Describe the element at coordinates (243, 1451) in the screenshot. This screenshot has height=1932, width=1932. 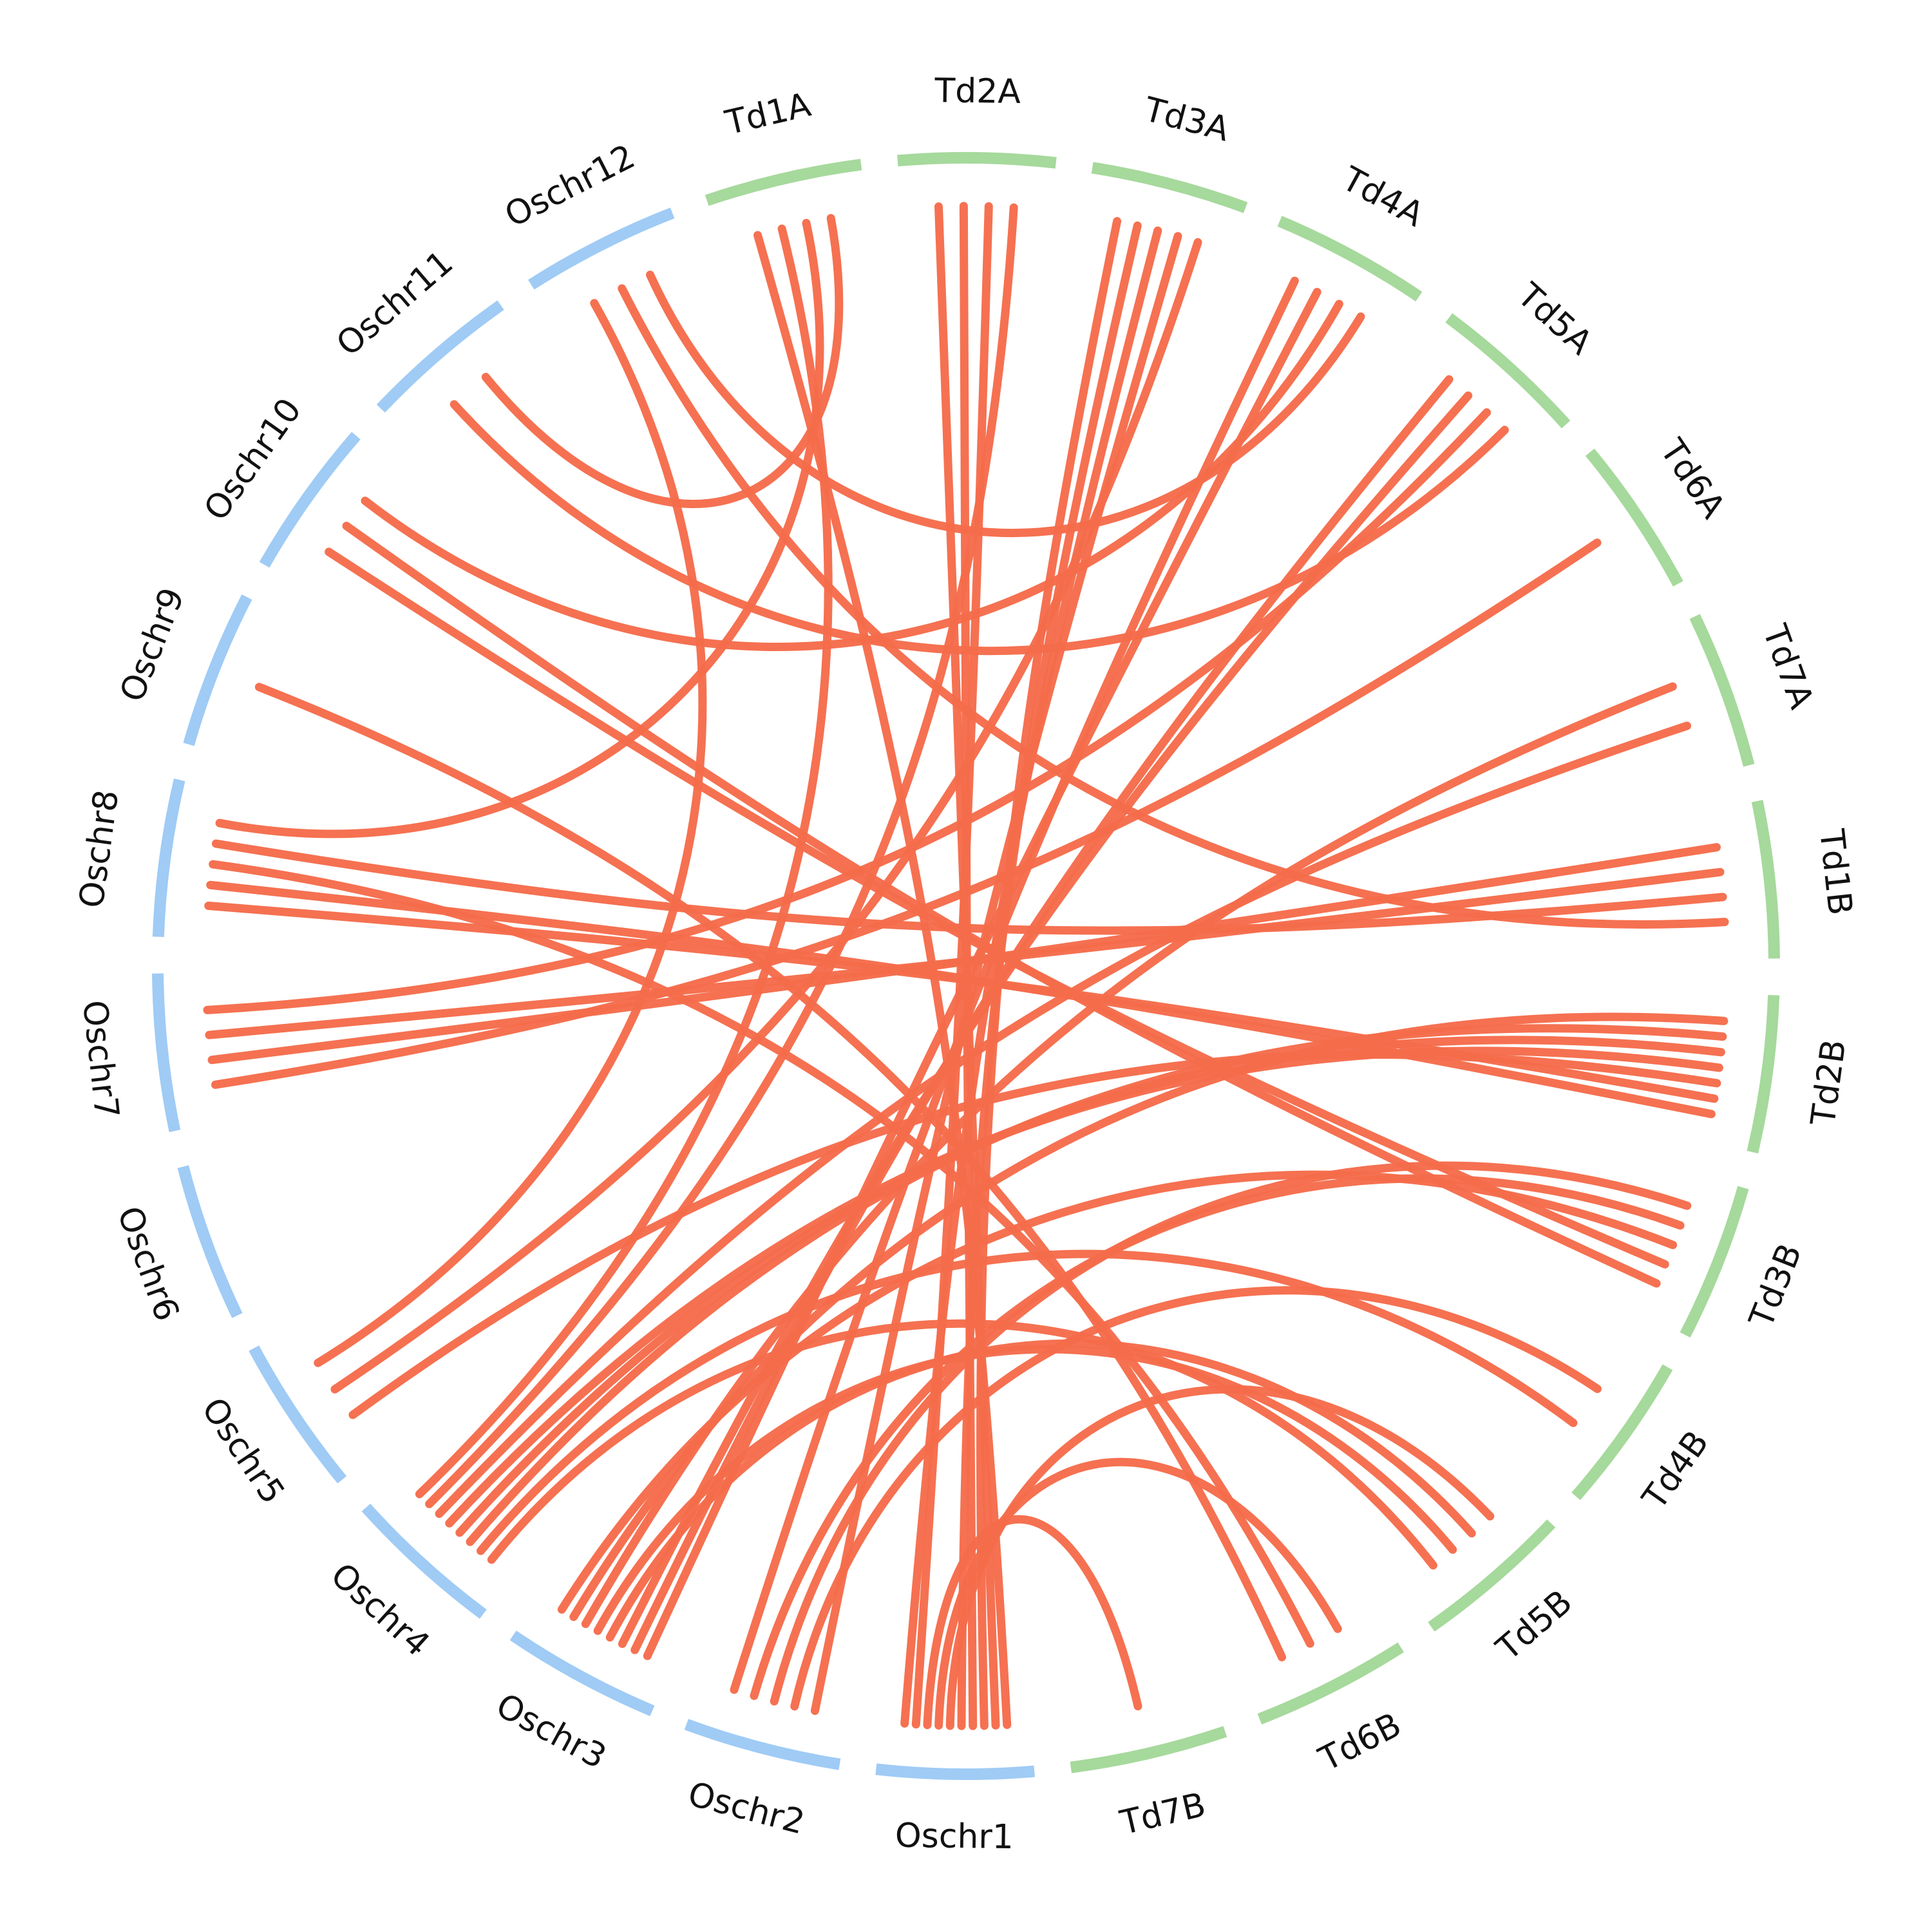
I see `segment-label-oschr5: Oschr5` at that location.